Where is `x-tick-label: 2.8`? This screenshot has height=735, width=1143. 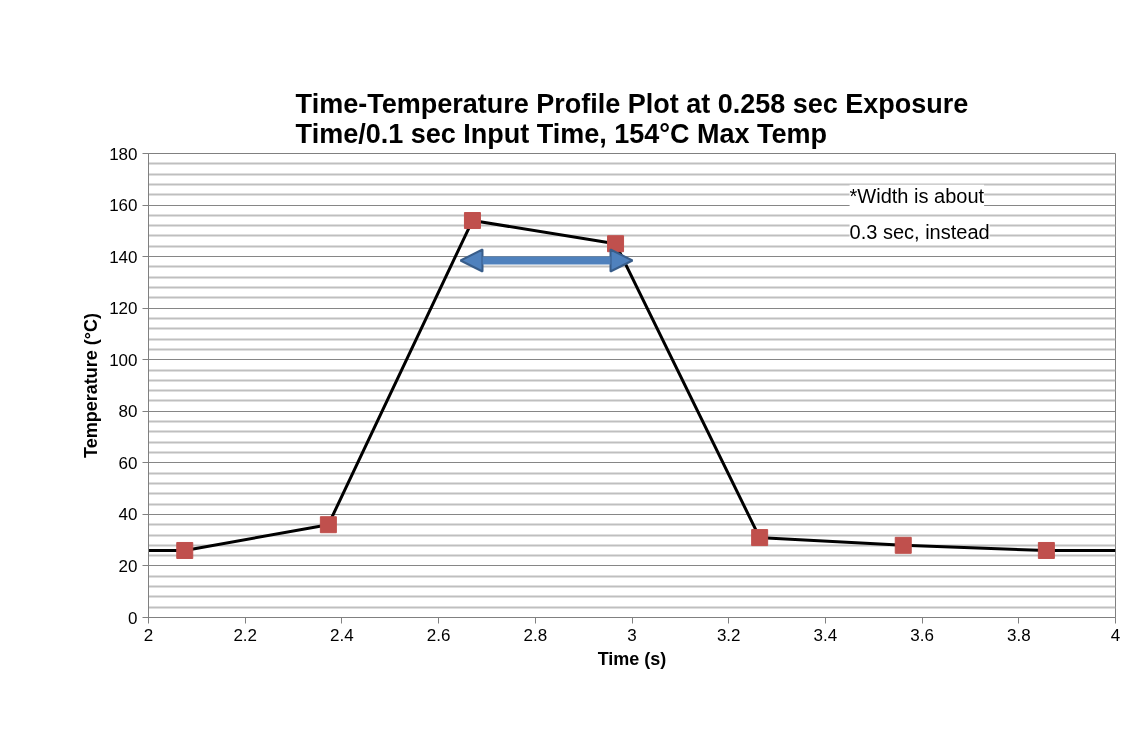 x-tick-label: 2.8 is located at coordinates (535, 635).